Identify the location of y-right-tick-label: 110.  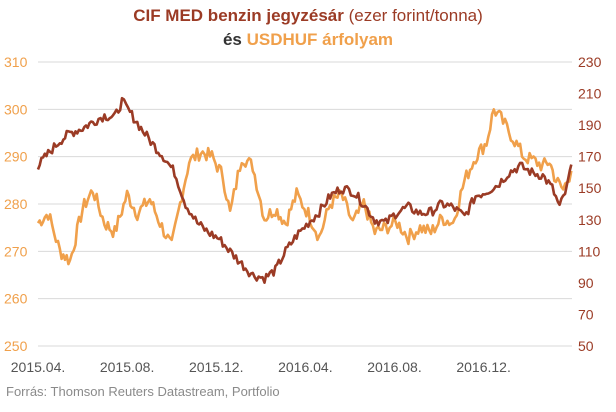
(589, 251).